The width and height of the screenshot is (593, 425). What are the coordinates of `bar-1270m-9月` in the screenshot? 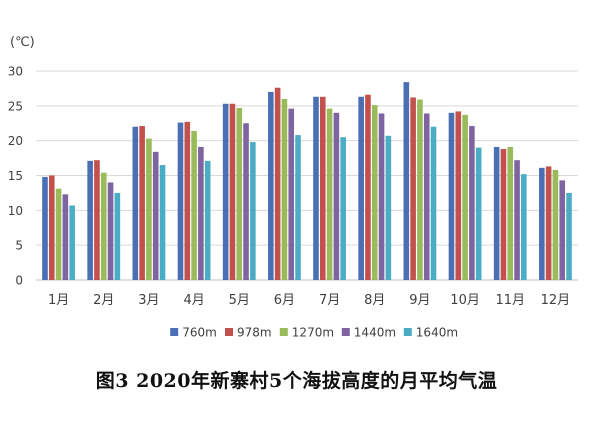 It's located at (420, 189).